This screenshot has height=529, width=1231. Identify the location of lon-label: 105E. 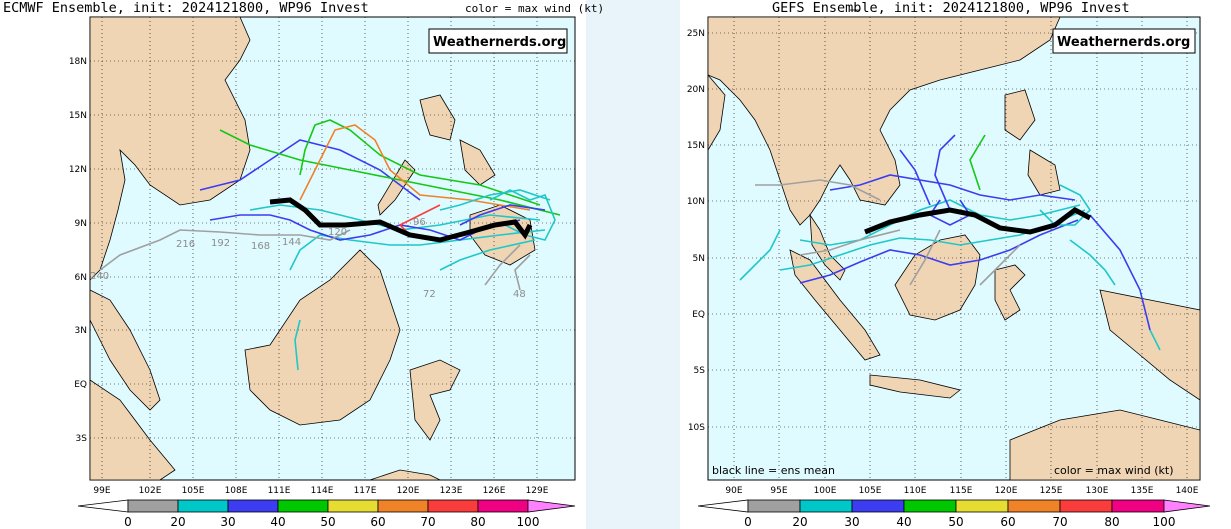
(870, 491).